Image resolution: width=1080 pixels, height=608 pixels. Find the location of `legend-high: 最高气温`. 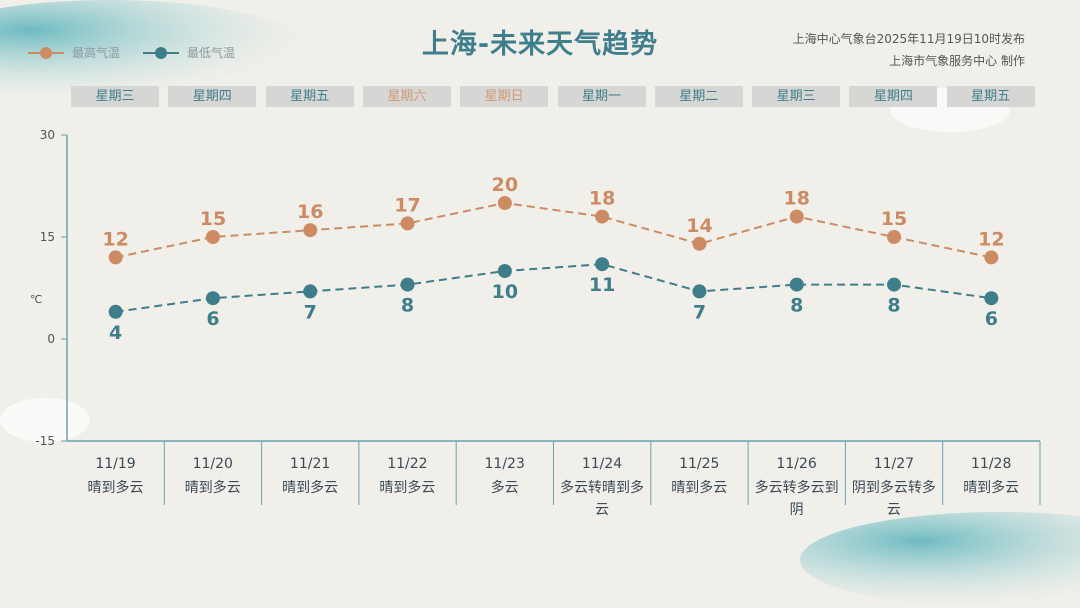

legend-high: 最高气温 is located at coordinates (74, 52).